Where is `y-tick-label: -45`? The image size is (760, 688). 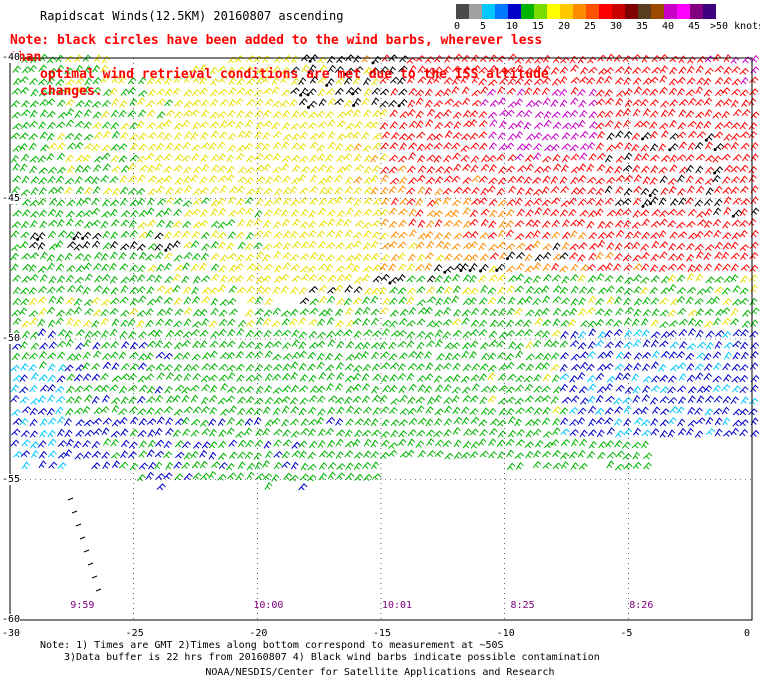 y-tick-label: -45 is located at coordinates (11, 198).